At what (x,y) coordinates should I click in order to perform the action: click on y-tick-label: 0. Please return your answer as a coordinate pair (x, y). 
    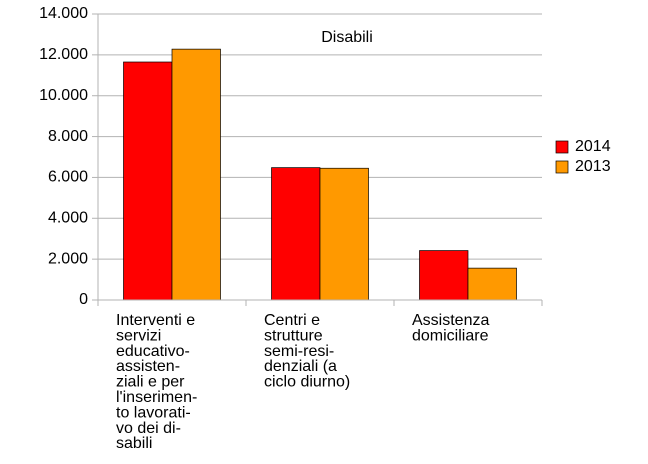
    Looking at the image, I should click on (83, 299).